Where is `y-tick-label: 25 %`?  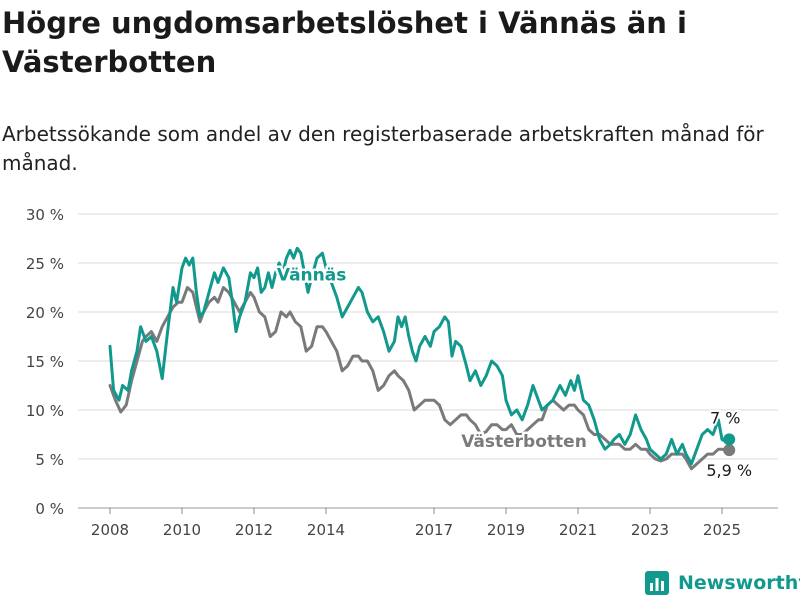 y-tick-label: 25 % is located at coordinates (45, 264).